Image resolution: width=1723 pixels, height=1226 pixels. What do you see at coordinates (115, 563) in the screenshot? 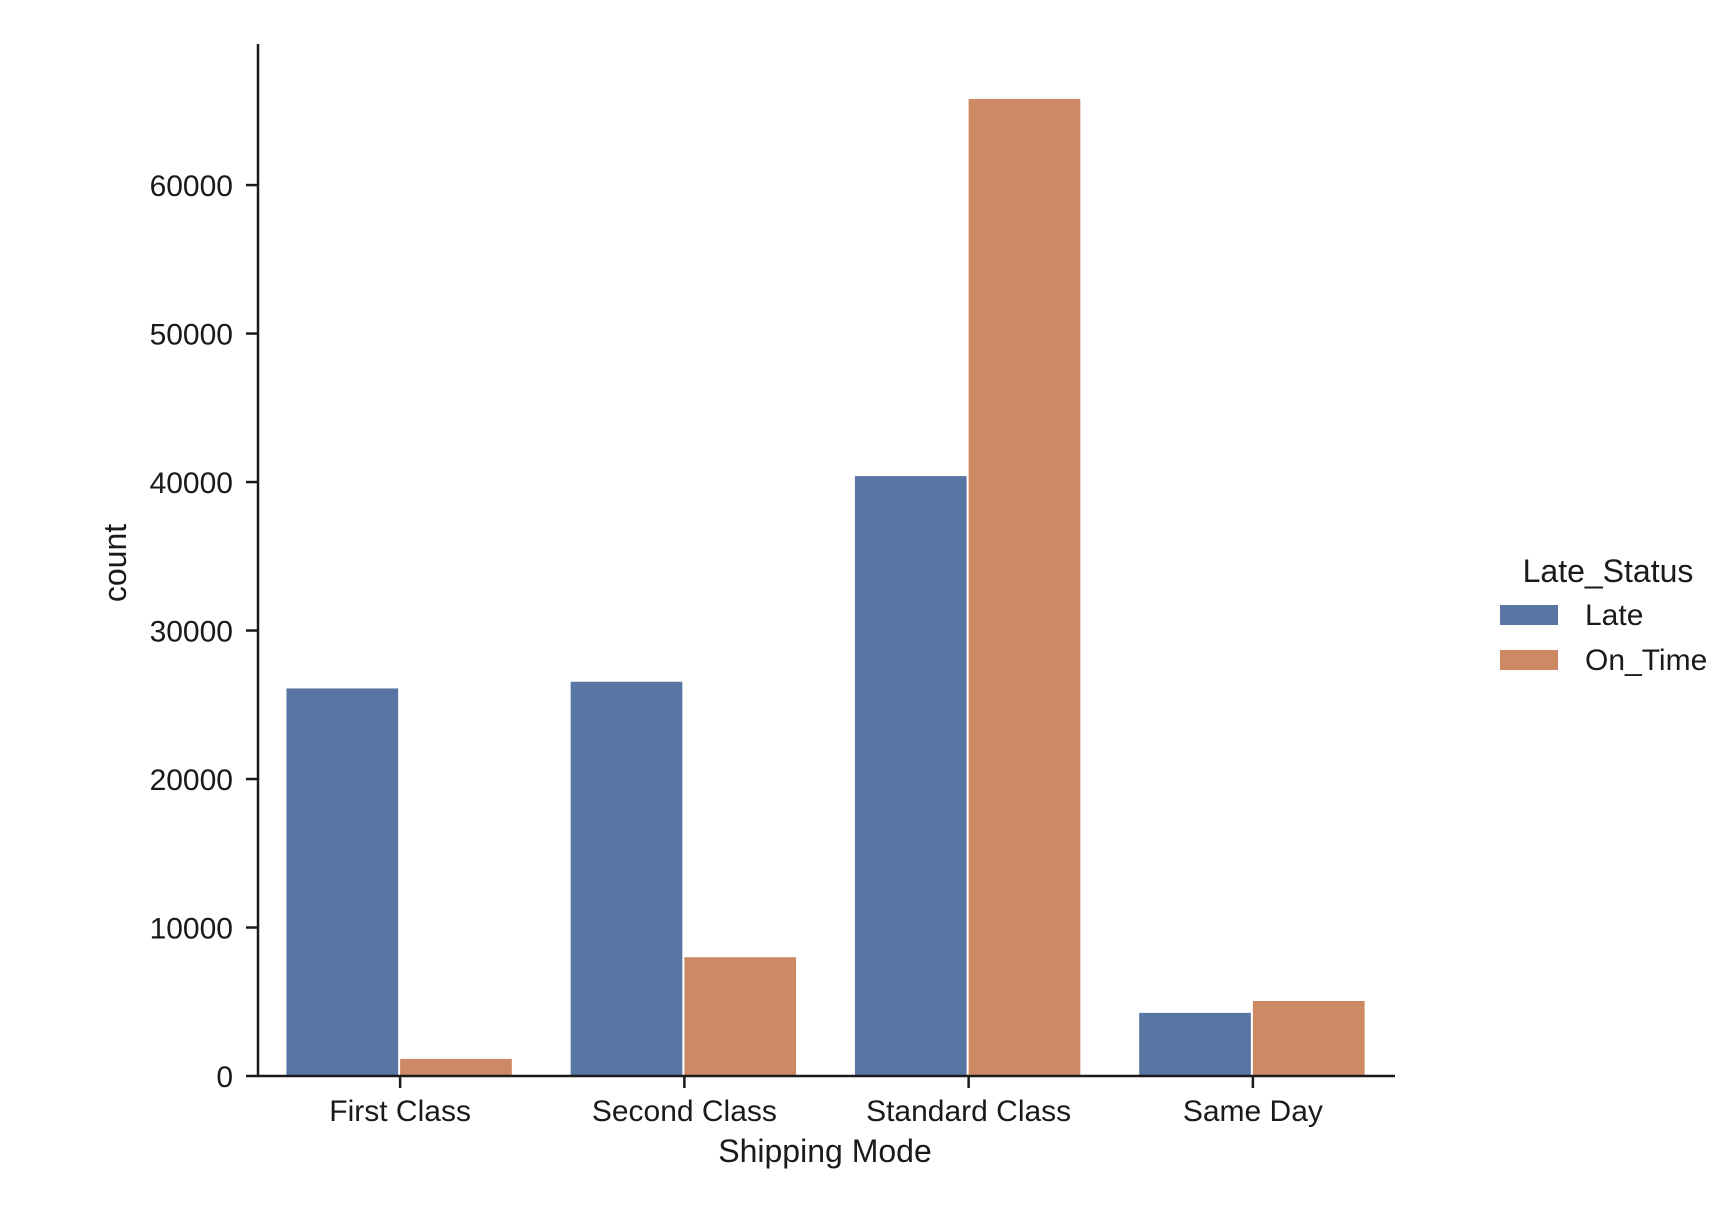
I see `y-axis-title: count` at bounding box center [115, 563].